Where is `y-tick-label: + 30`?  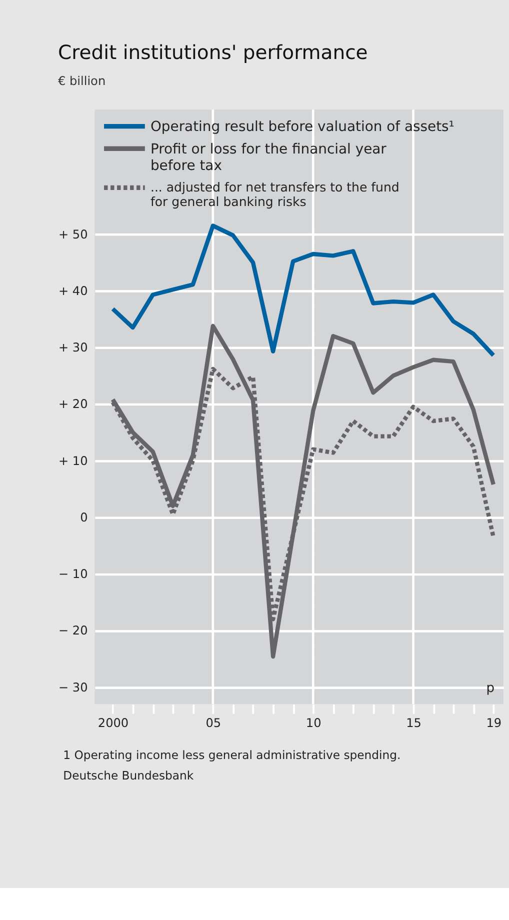 y-tick-label: + 30 is located at coordinates (73, 347).